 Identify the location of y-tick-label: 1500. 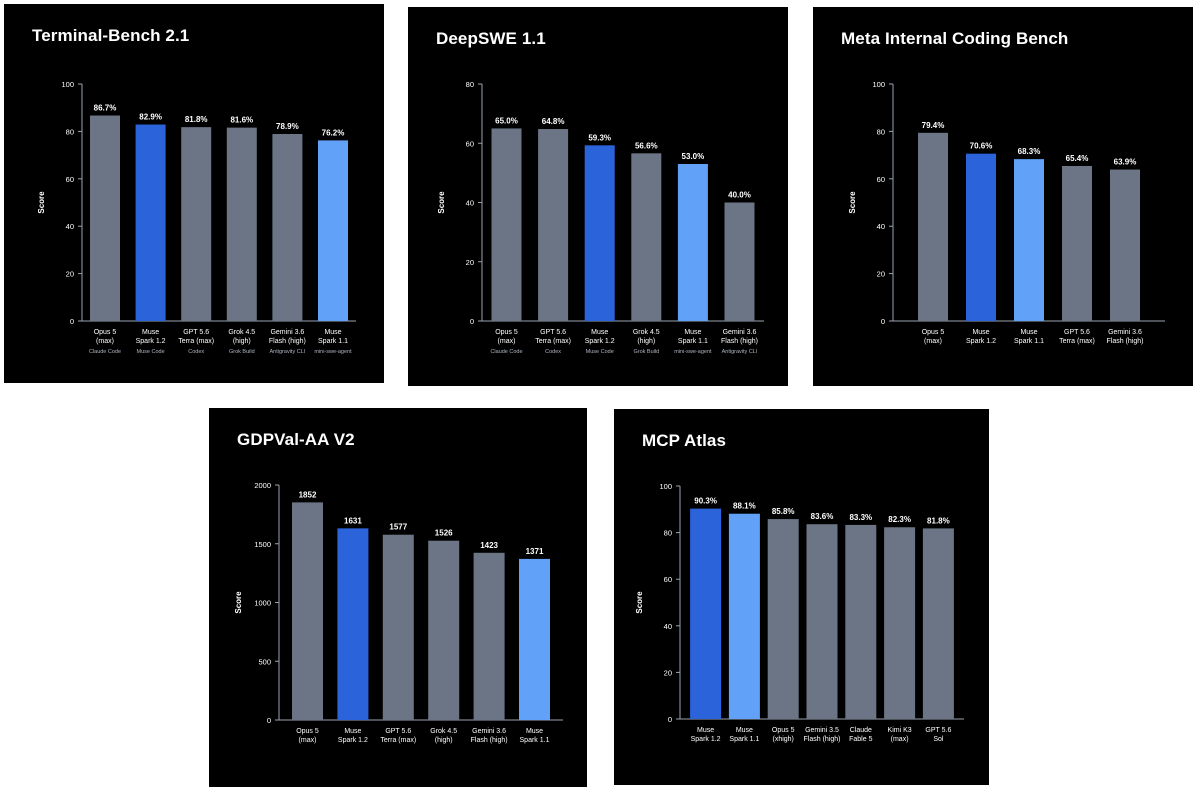
(262, 544).